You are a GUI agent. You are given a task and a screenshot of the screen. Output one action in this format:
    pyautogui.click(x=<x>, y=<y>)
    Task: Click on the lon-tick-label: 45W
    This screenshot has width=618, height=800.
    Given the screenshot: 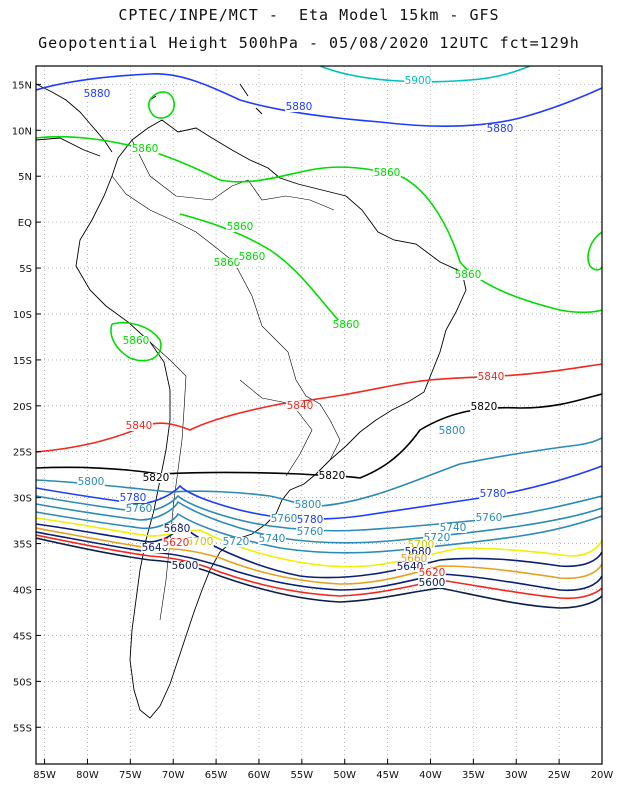 What is the action you would take?
    pyautogui.click(x=387, y=775)
    